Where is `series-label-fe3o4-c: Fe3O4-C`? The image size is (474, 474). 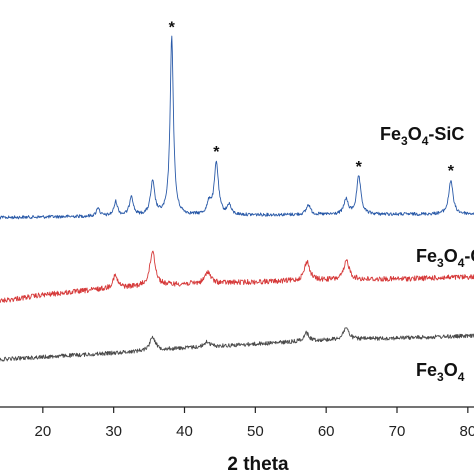 series-label-fe3o4-c: Fe3O4-C is located at coordinates (445, 258).